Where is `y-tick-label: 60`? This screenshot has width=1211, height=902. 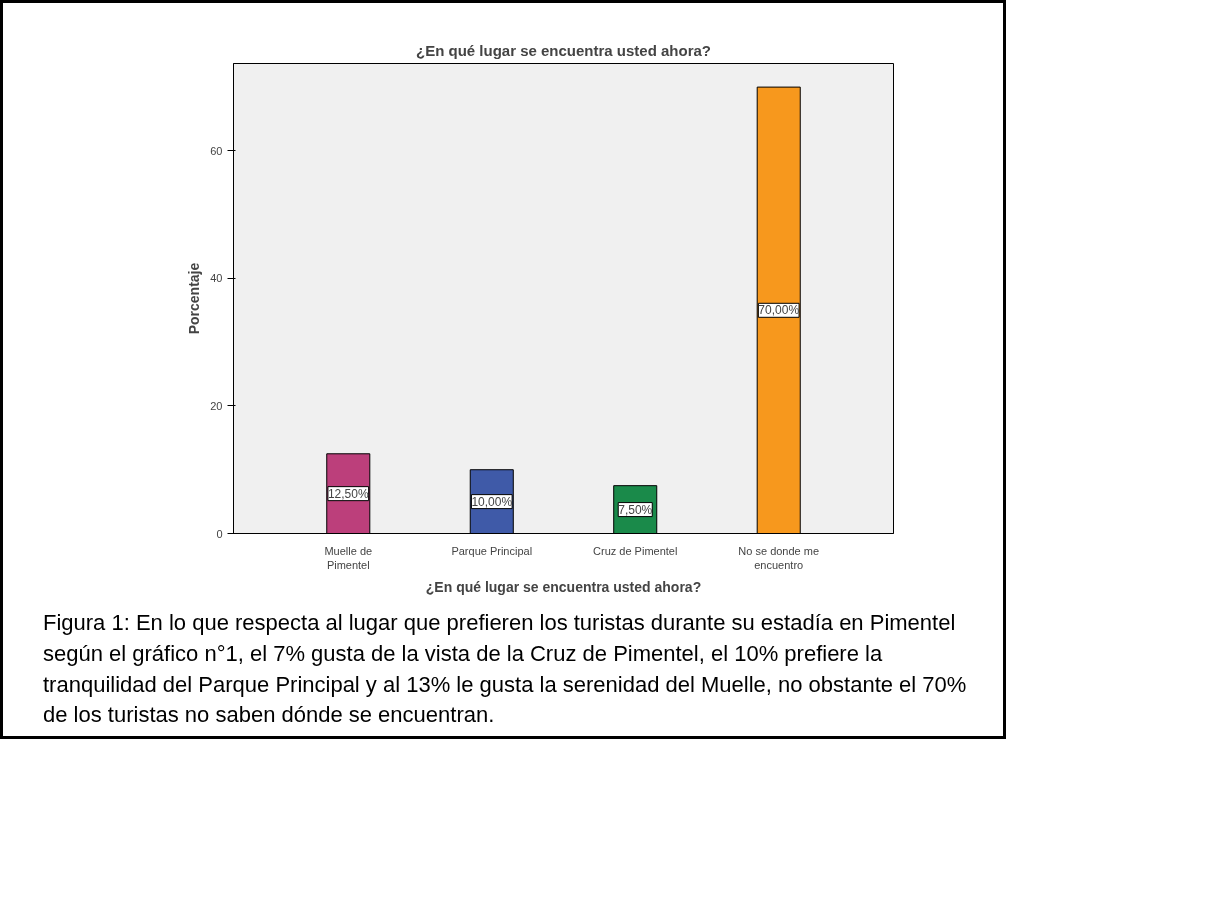 y-tick-label: 60 is located at coordinates (216, 150).